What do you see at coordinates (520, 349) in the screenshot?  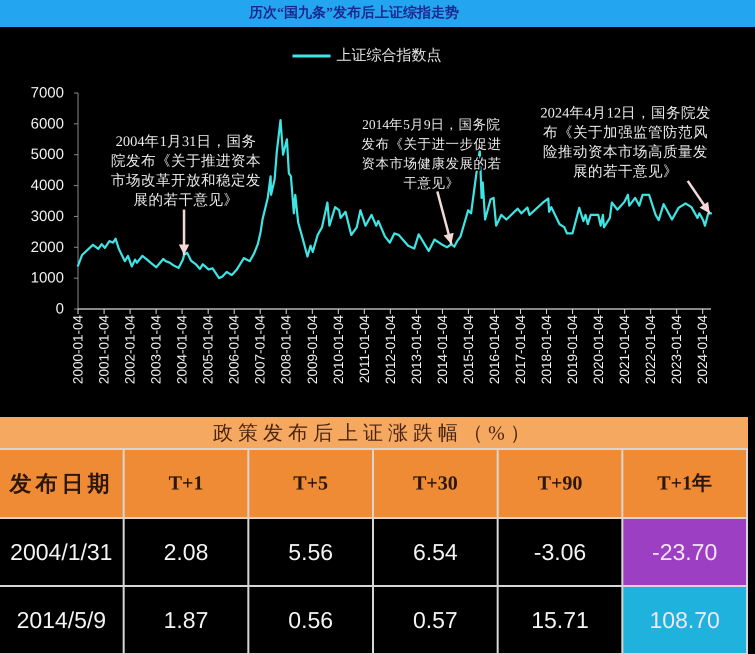 I see `x-tick-label: 2017-01-04` at bounding box center [520, 349].